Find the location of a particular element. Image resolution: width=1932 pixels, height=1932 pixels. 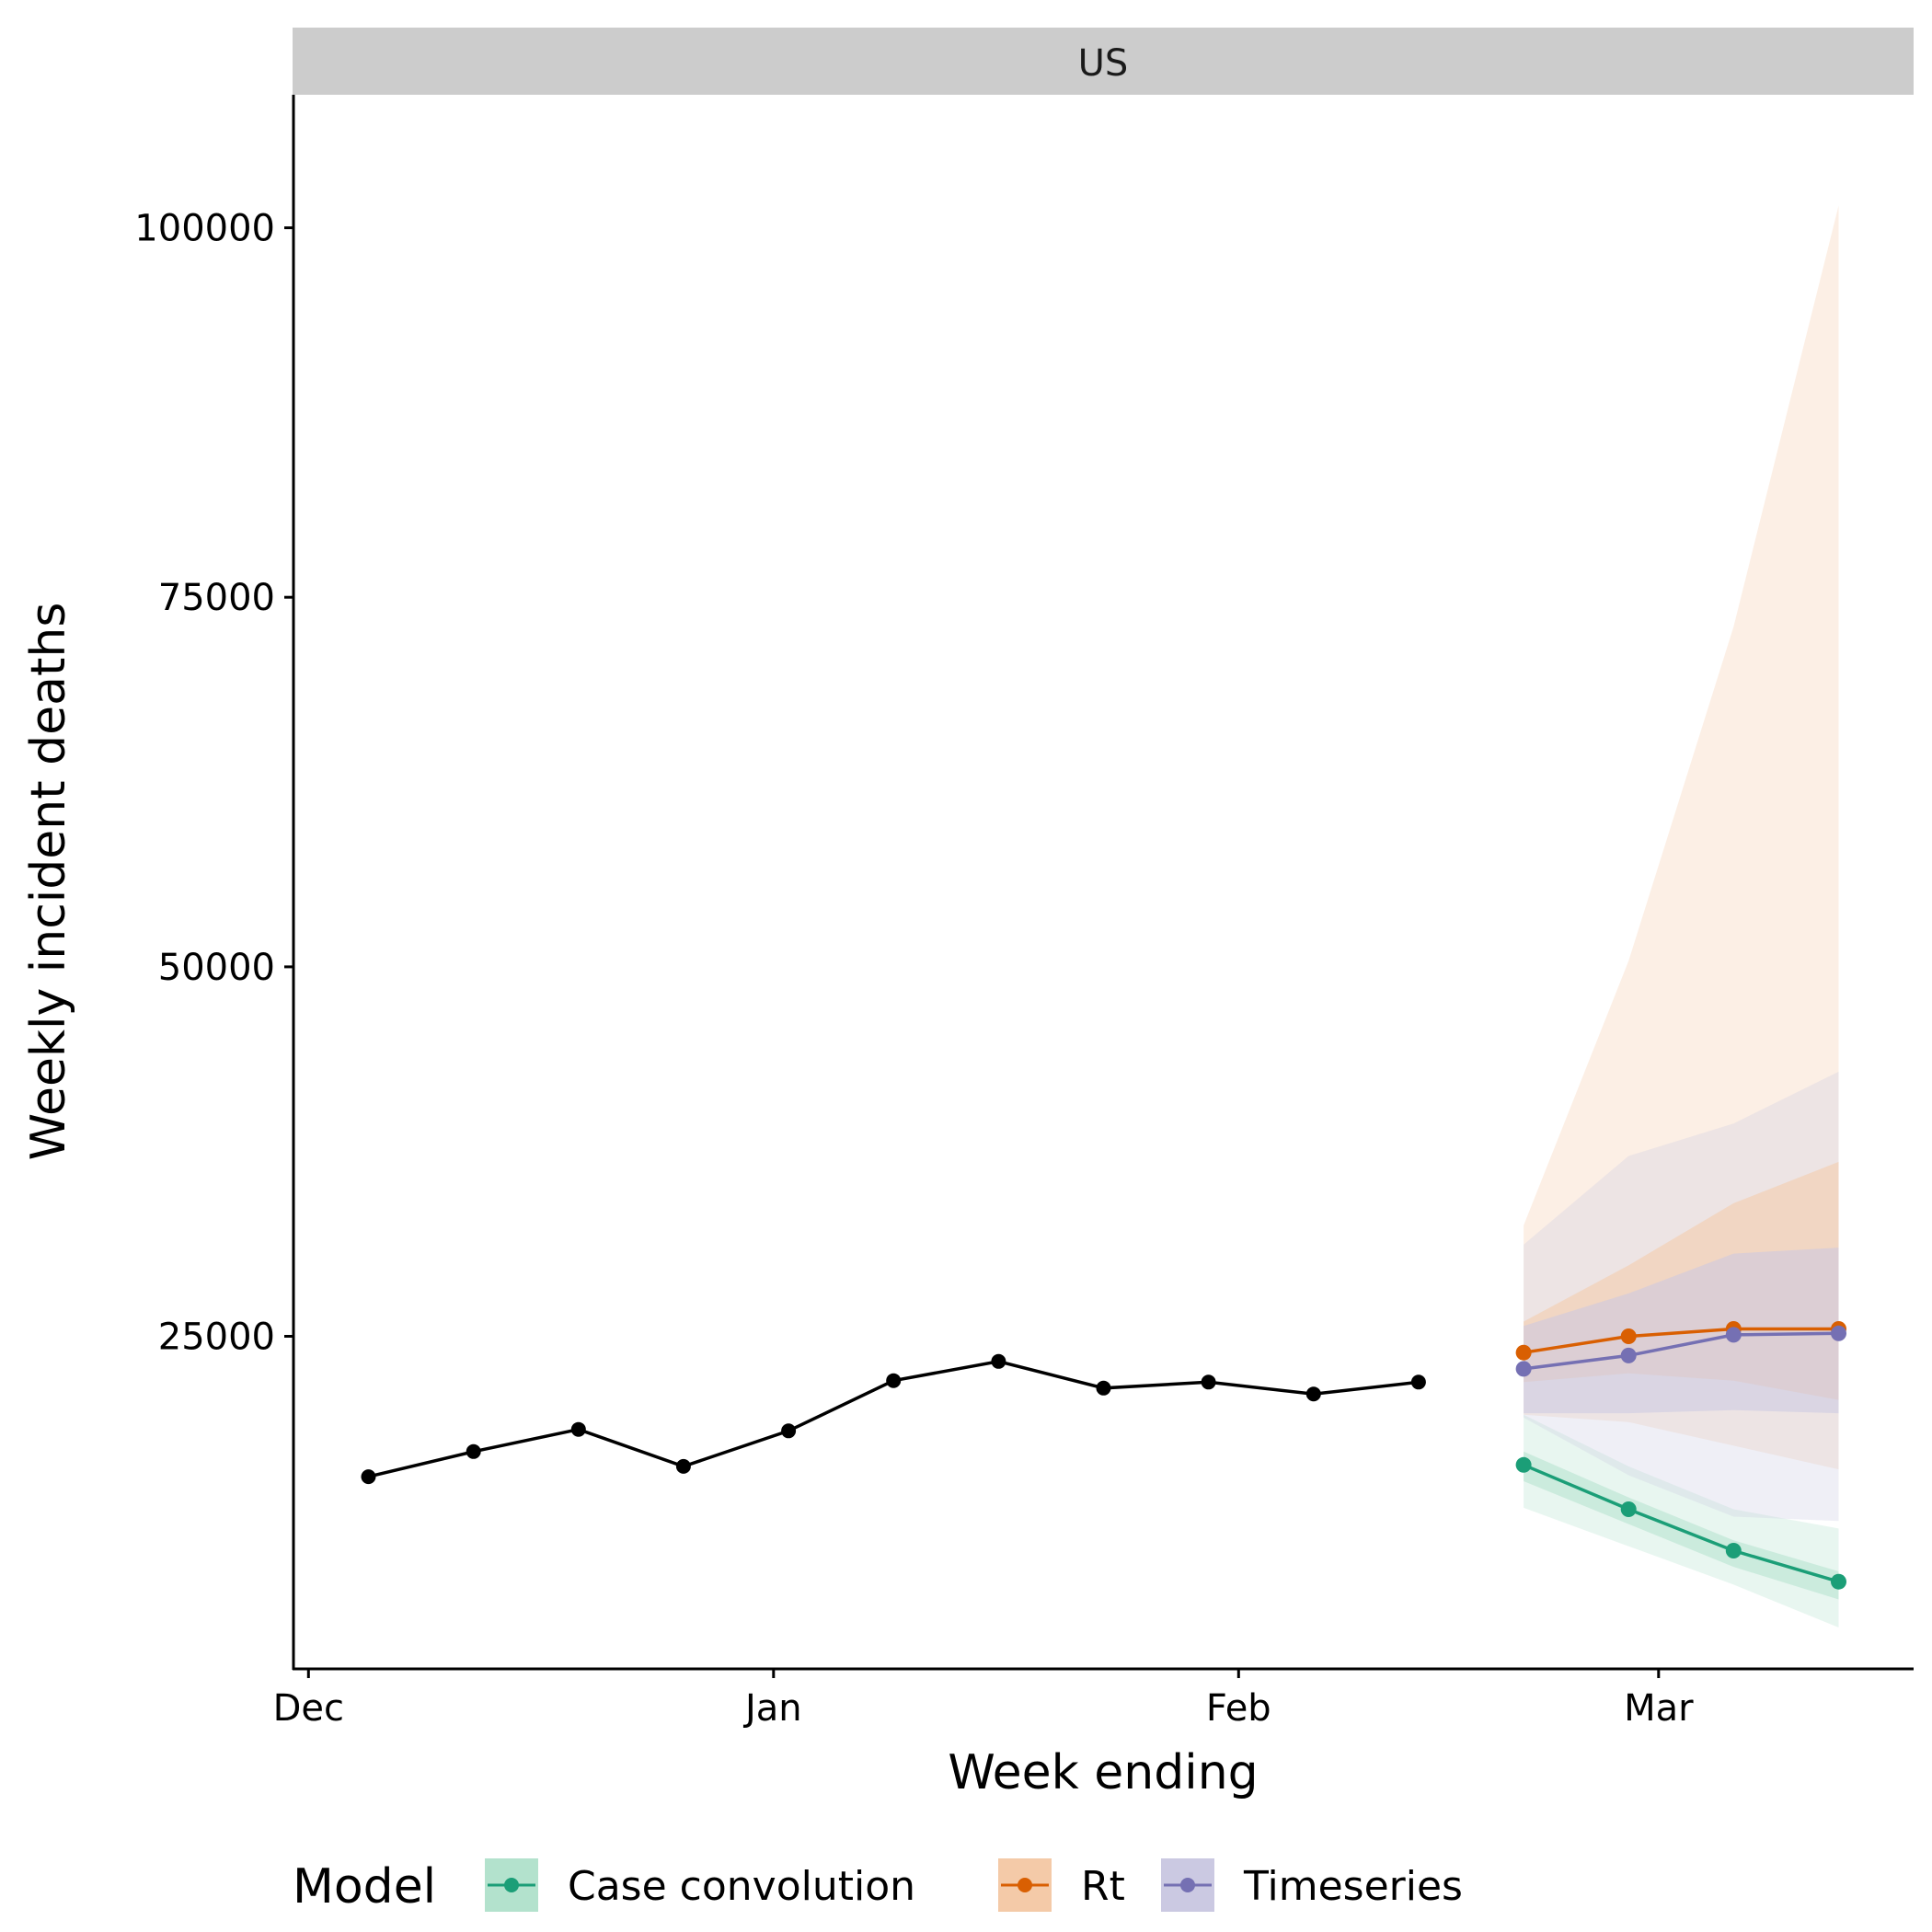

legend-item-case-convolution: Case convolution is located at coordinates (700, 1885).